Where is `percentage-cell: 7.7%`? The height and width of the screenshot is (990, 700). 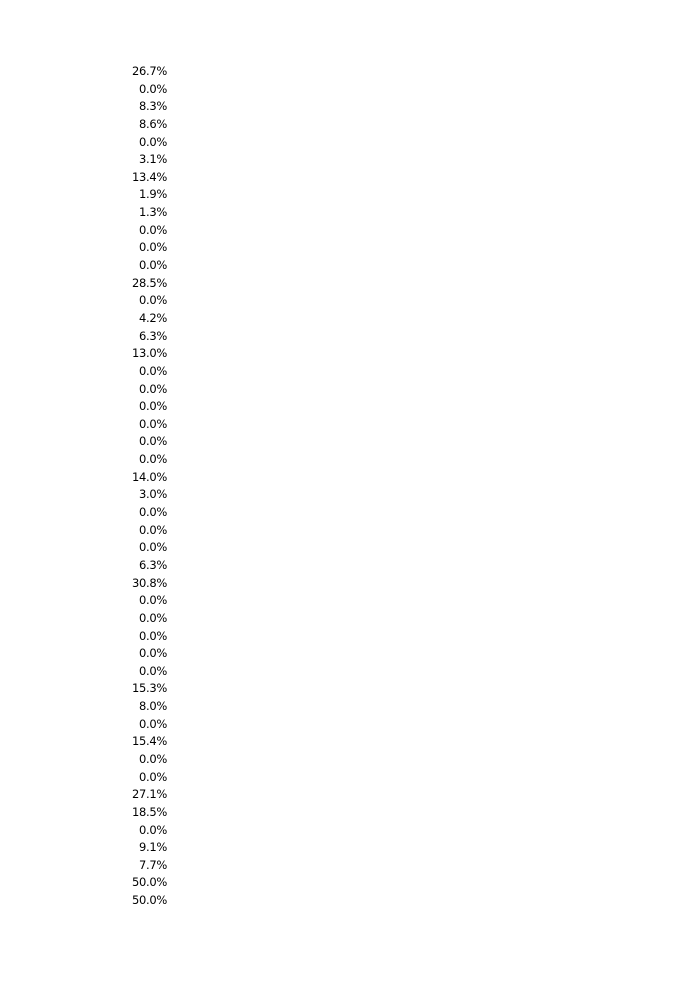
percentage-cell: 7.7% is located at coordinates (152, 864).